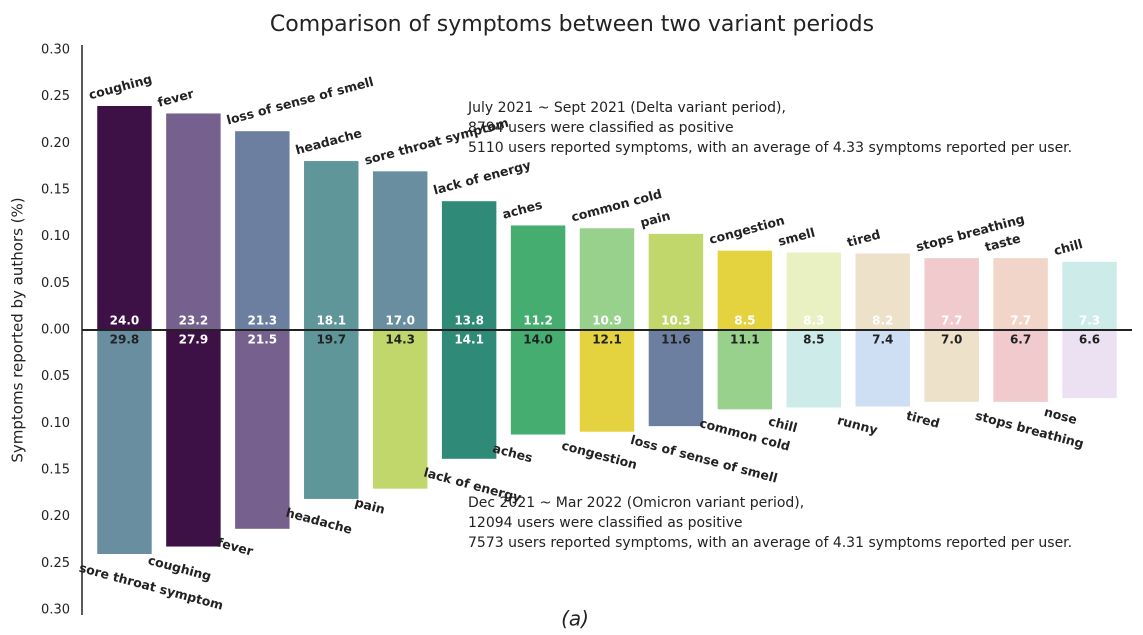  What do you see at coordinates (538, 321) in the screenshot?
I see `value-label: 11.2` at bounding box center [538, 321].